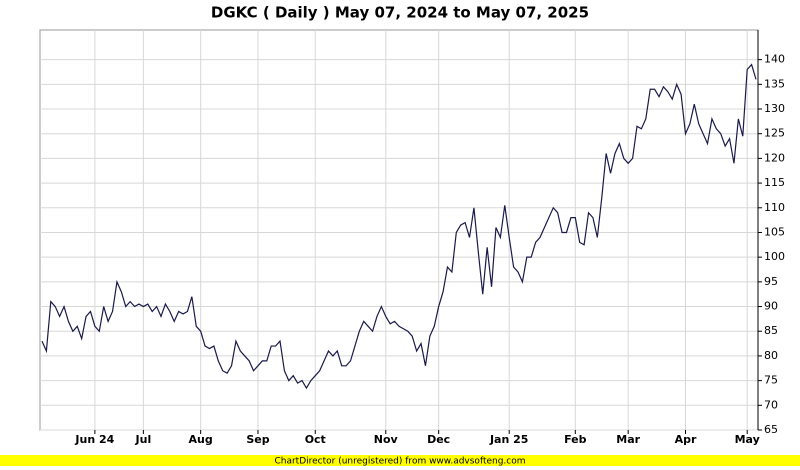 This screenshot has width=800, height=470. I want to click on y-tick-label: 115, so click(774, 182).